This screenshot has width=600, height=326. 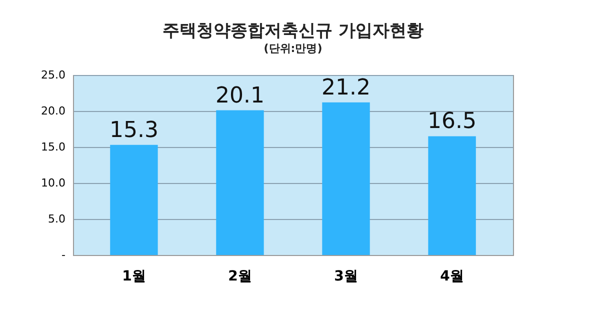 What do you see at coordinates (239, 95) in the screenshot?
I see `data-label: 20.1` at bounding box center [239, 95].